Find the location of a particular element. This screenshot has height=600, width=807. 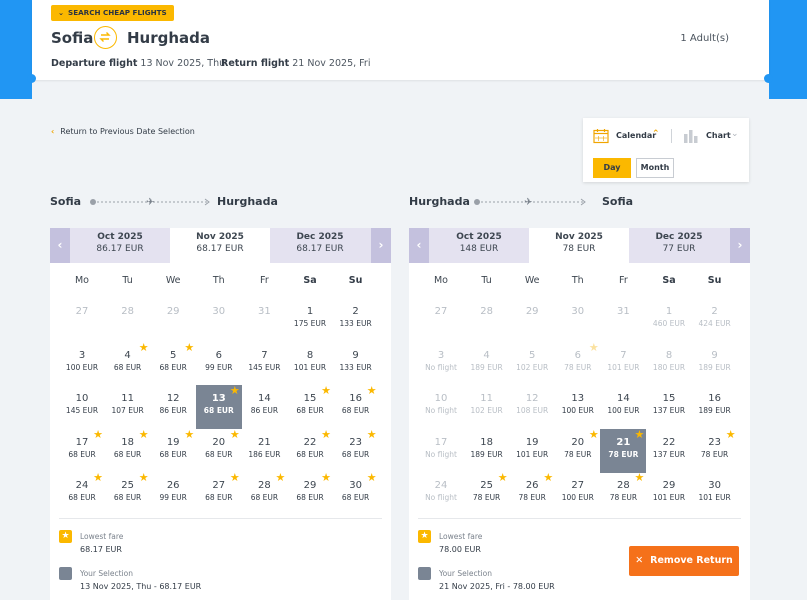

calendar-day: 5 68 EUR ★ is located at coordinates (173, 363).